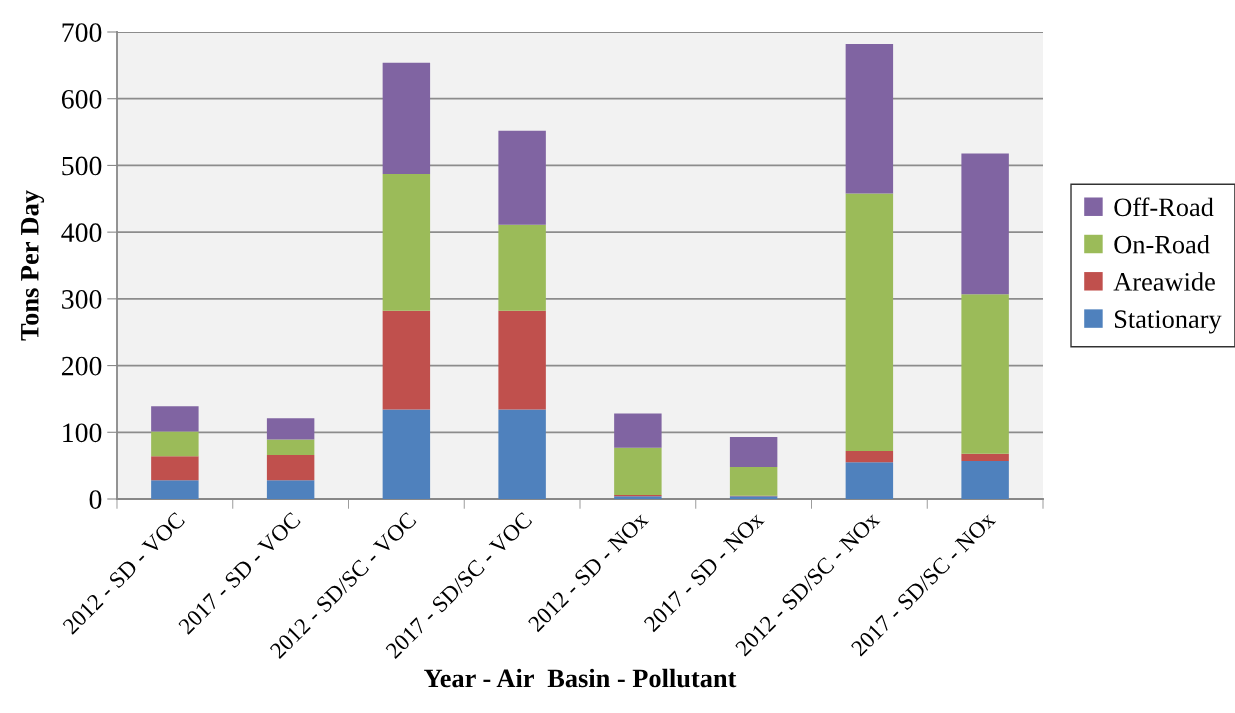 This screenshot has width=1235, height=713. Describe the element at coordinates (1168, 322) in the screenshot. I see `legend-label: Stationary` at that location.